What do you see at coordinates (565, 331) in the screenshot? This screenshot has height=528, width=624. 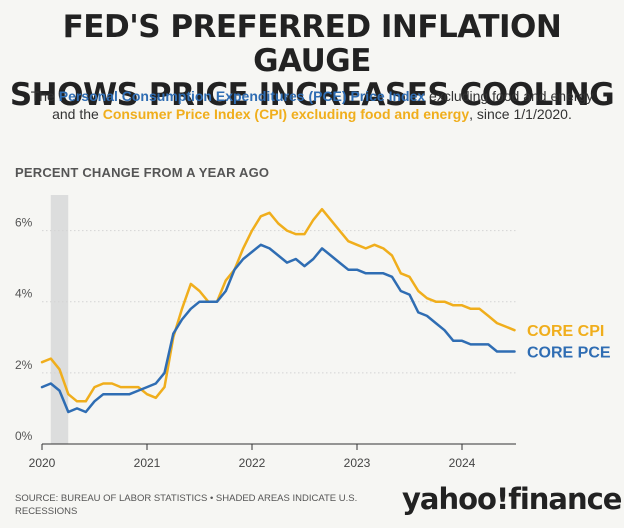 I see `core-cpi-label: CORE CPI` at bounding box center [565, 331].